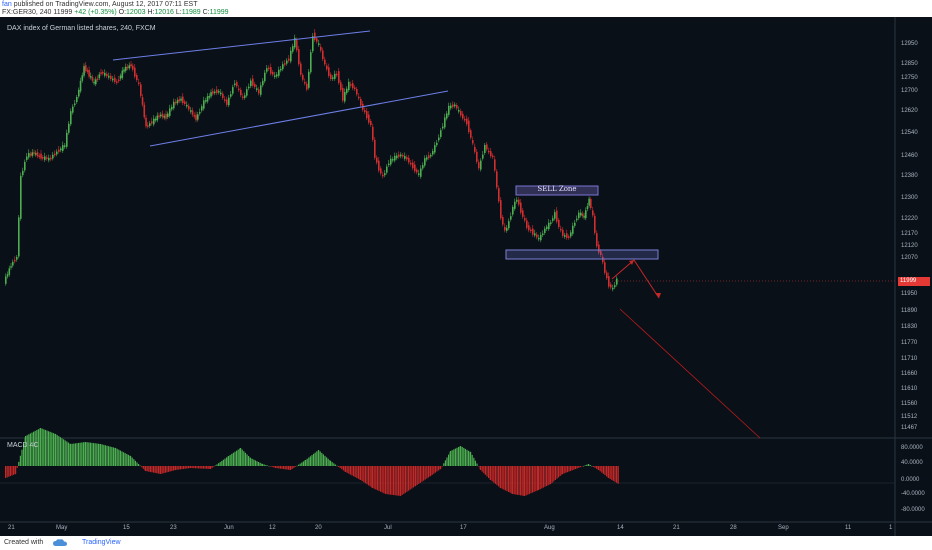 Image resolution: width=932 pixels, height=550 pixels. What do you see at coordinates (909, 64) in the screenshot?
I see `price-tick-label: 12850` at bounding box center [909, 64].